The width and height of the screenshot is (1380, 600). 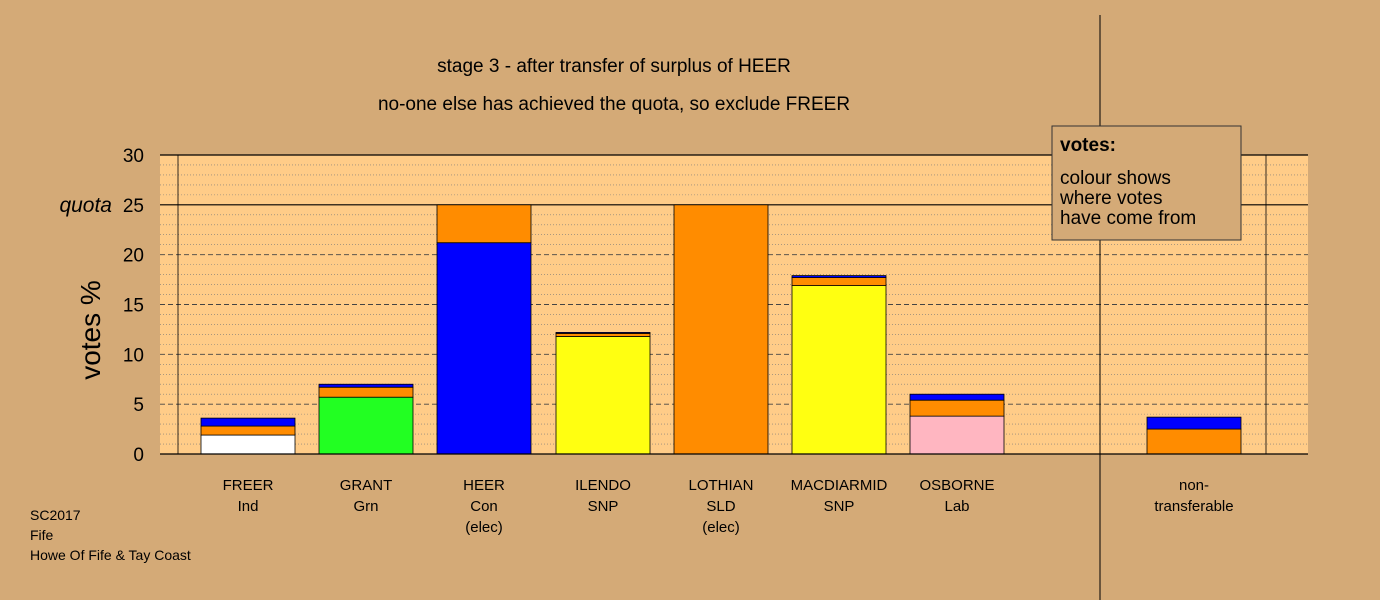 I want to click on y-tick-label: 30, so click(x=133, y=156).